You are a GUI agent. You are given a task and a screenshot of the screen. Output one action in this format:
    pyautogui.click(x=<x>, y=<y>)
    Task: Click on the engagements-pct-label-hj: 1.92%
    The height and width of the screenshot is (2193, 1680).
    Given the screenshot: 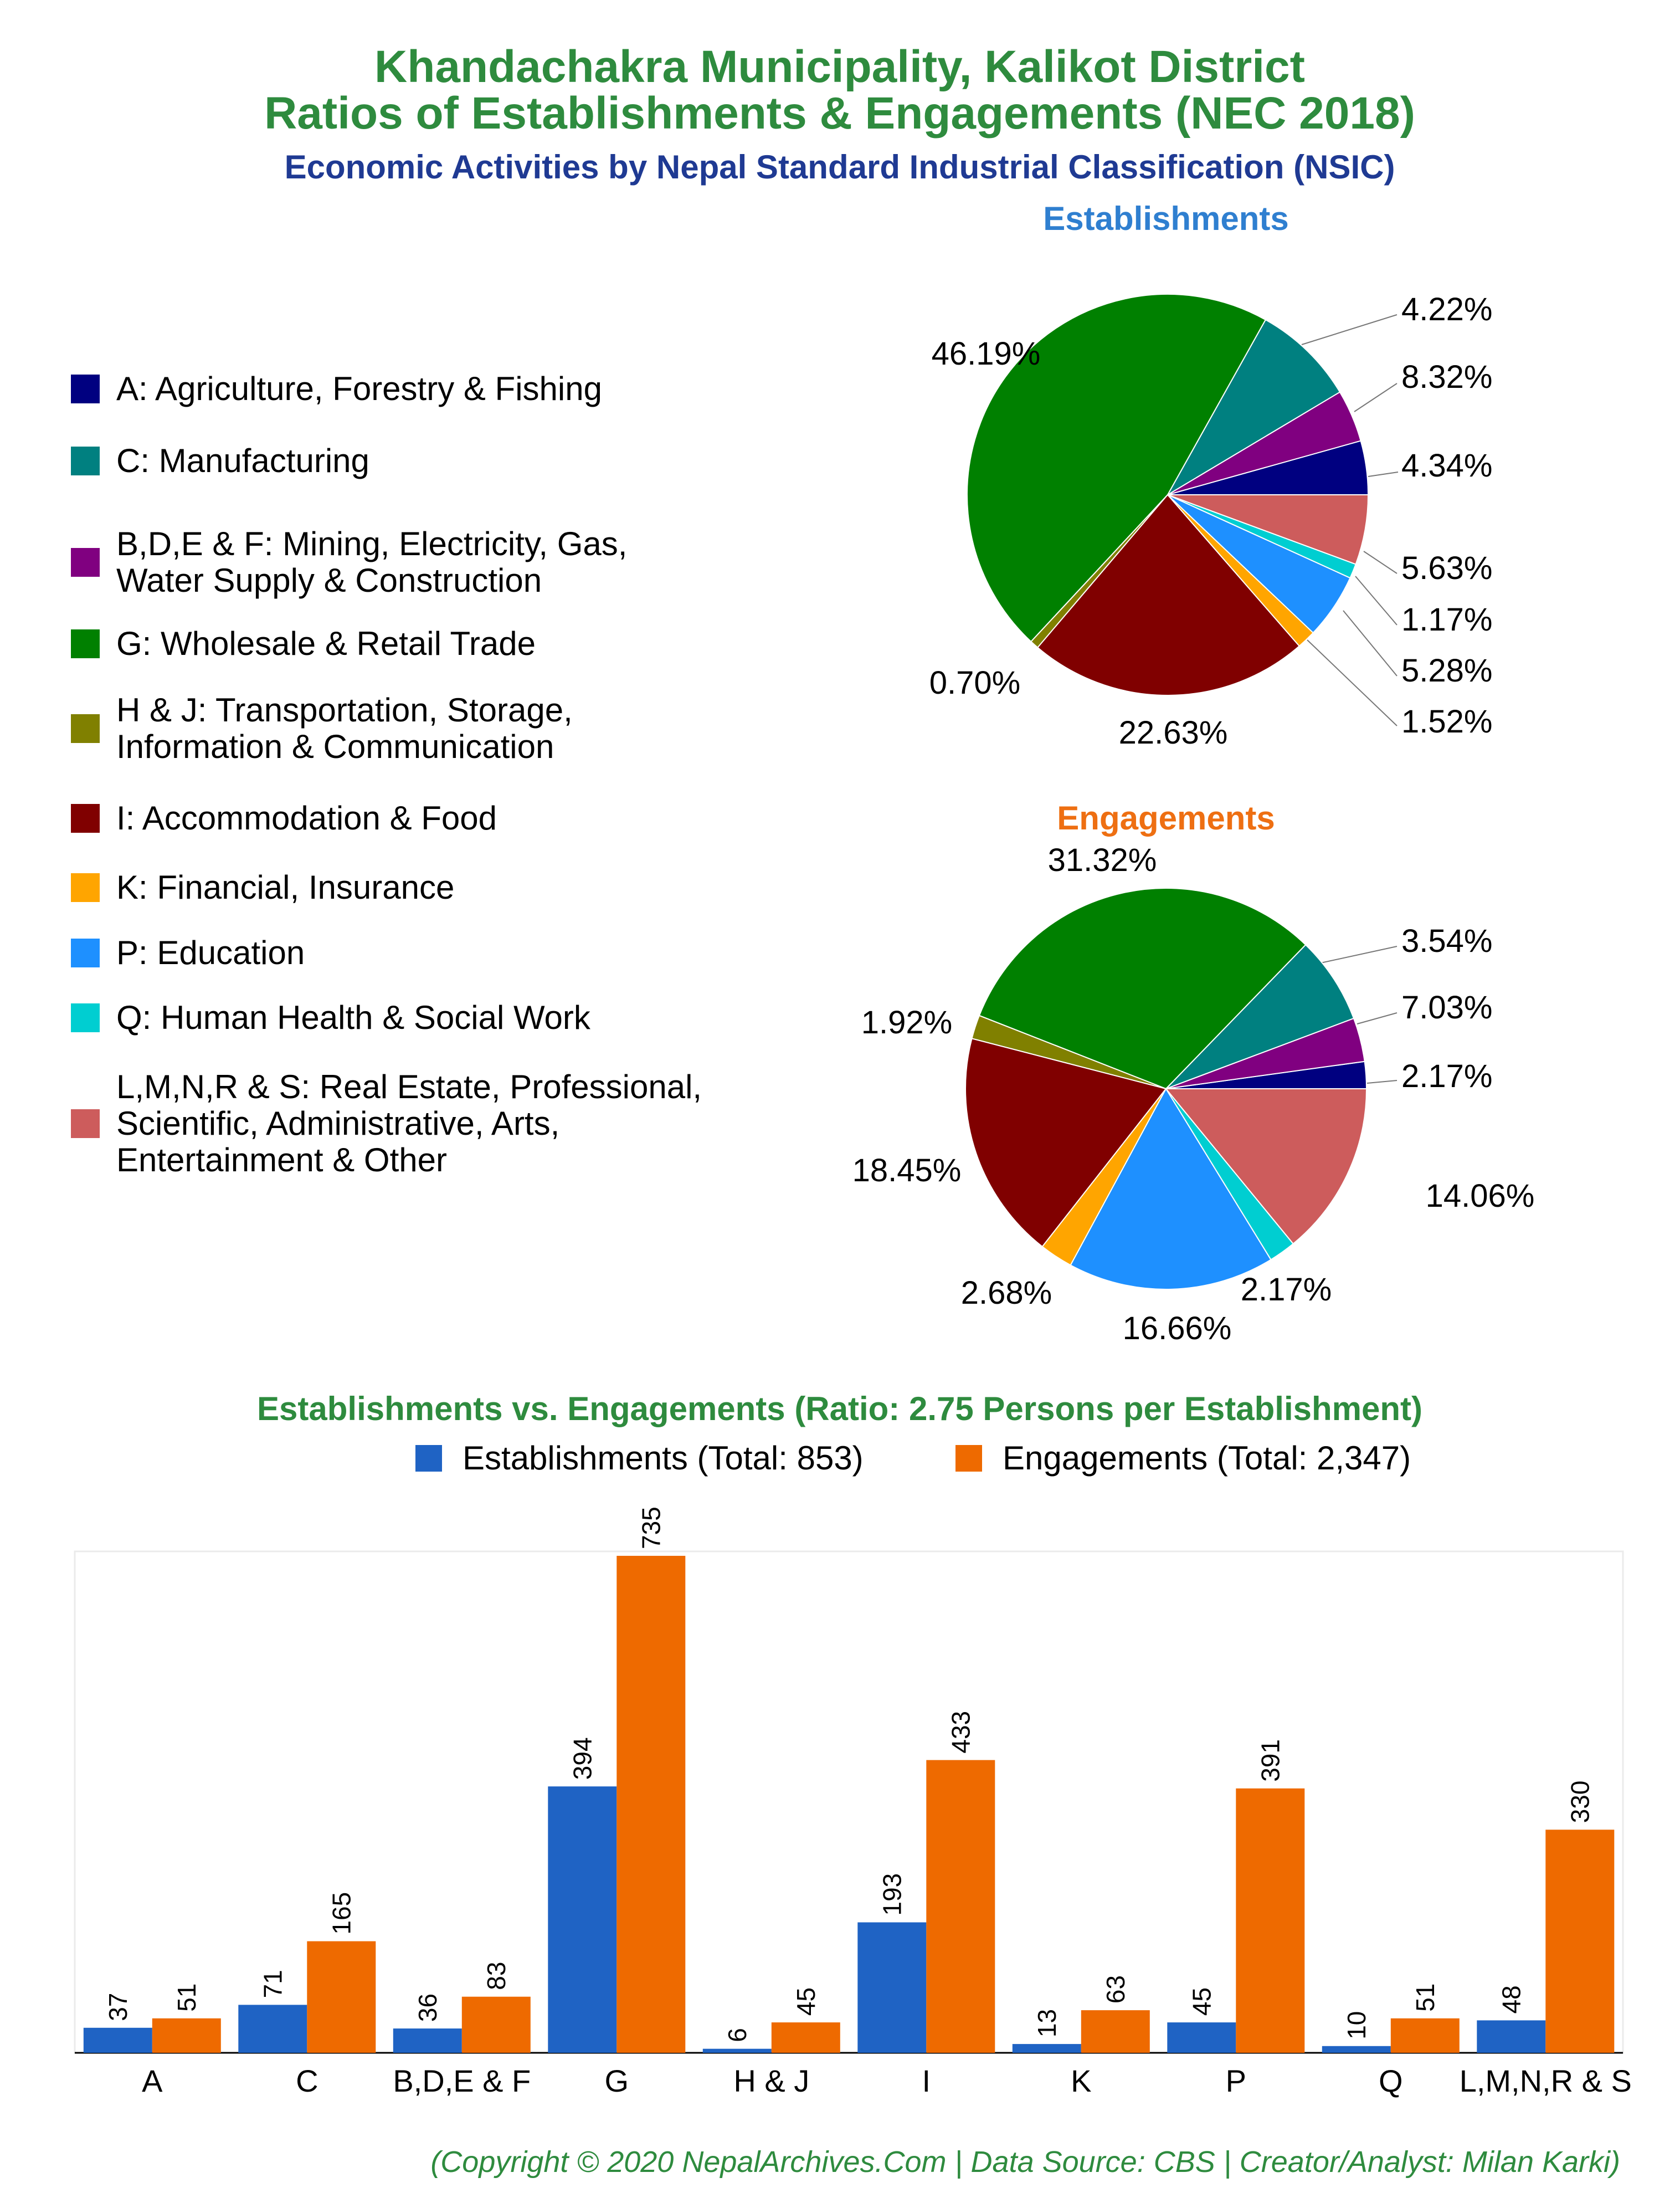 What is the action you would take?
    pyautogui.click(x=906, y=1023)
    